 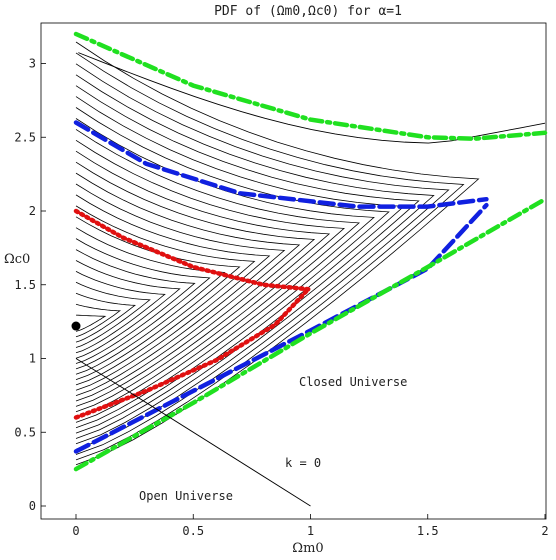 What do you see at coordinates (310, 531) in the screenshot?
I see `x-tick-label: 1` at bounding box center [310, 531].